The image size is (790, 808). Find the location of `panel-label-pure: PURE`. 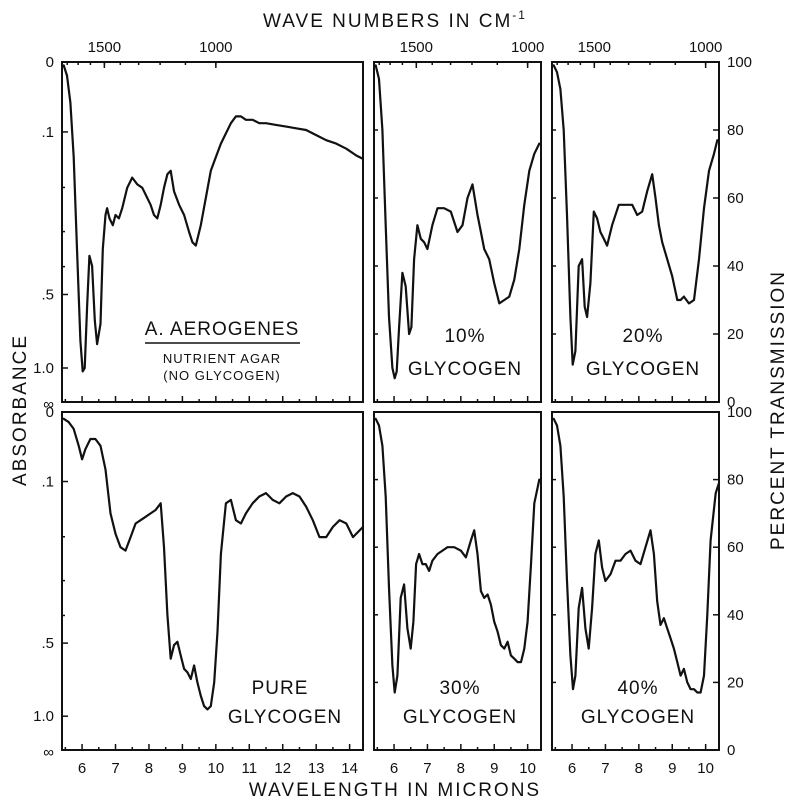

panel-label-pure: PURE is located at coordinates (280, 688).